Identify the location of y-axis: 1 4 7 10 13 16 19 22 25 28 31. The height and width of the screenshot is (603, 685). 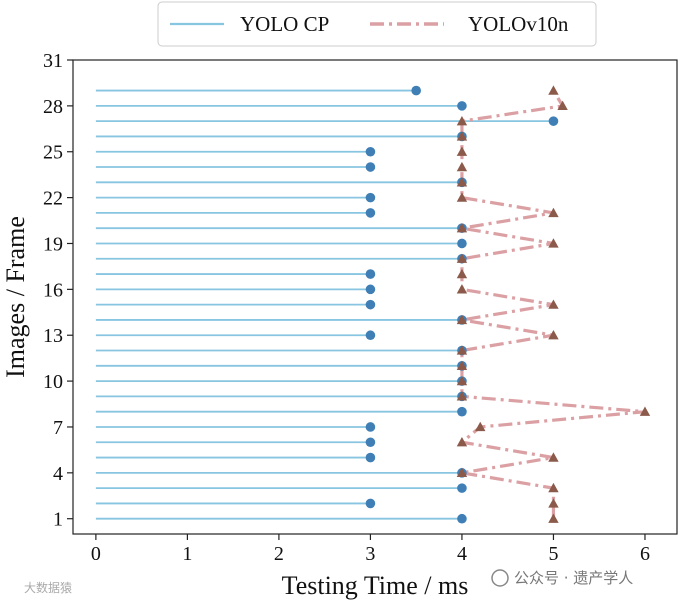
(58, 290).